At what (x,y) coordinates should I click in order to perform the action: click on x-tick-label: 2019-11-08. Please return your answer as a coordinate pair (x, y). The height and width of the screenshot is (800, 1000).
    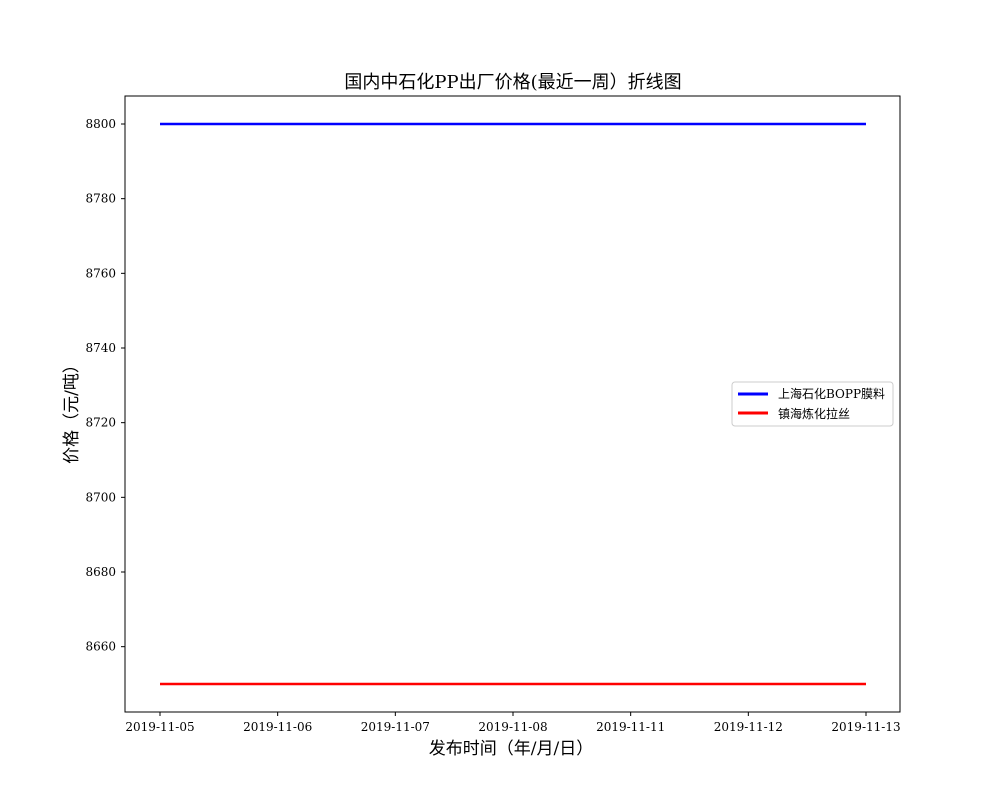
    Looking at the image, I should click on (512, 727).